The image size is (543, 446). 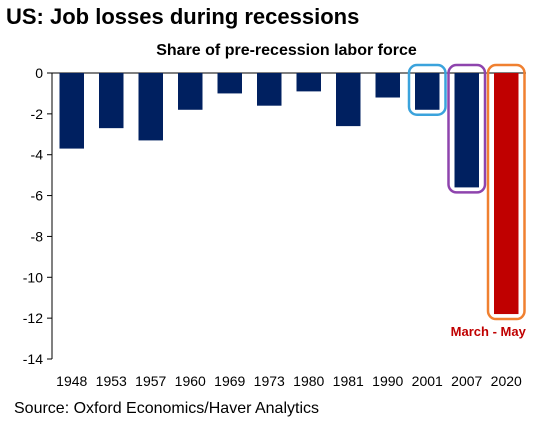 I want to click on bar-1953, so click(x=111, y=101).